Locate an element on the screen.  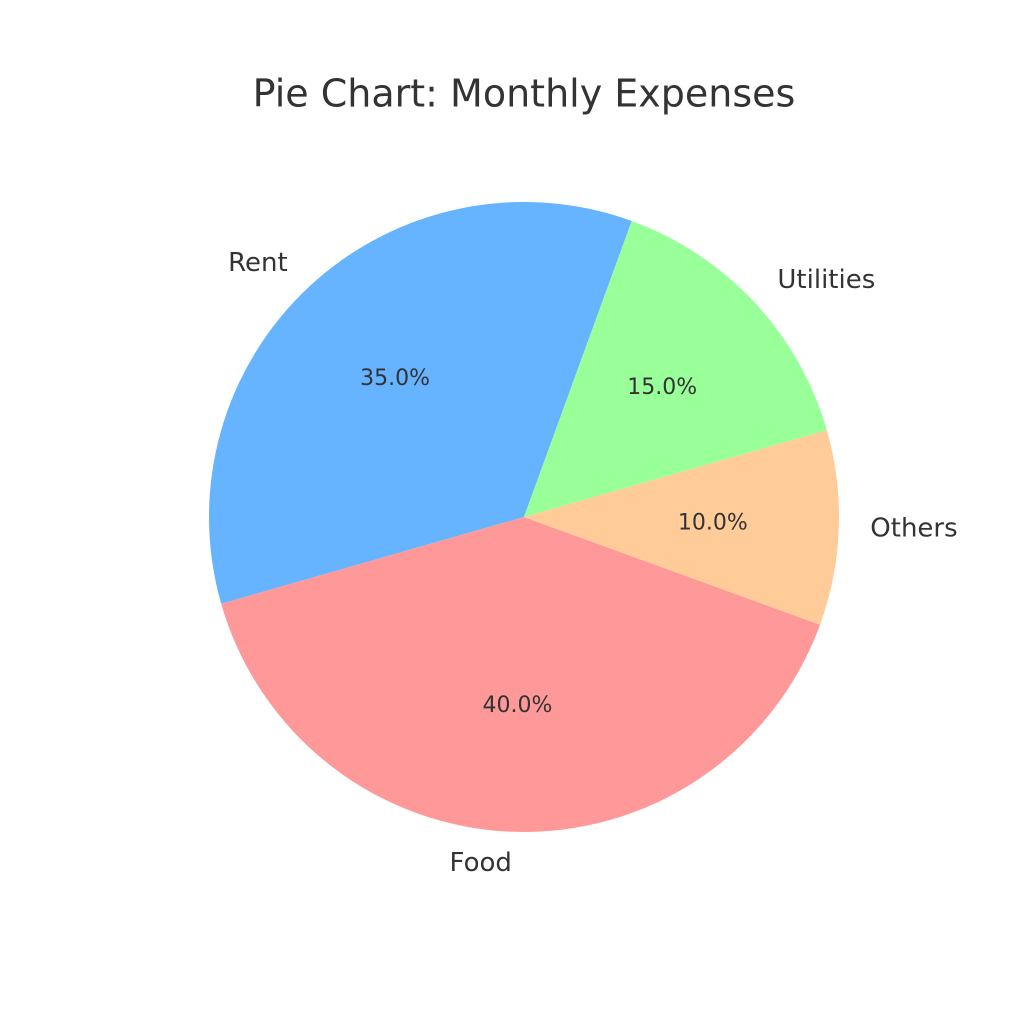
pct-label-utilities: 15.0% is located at coordinates (662, 387).